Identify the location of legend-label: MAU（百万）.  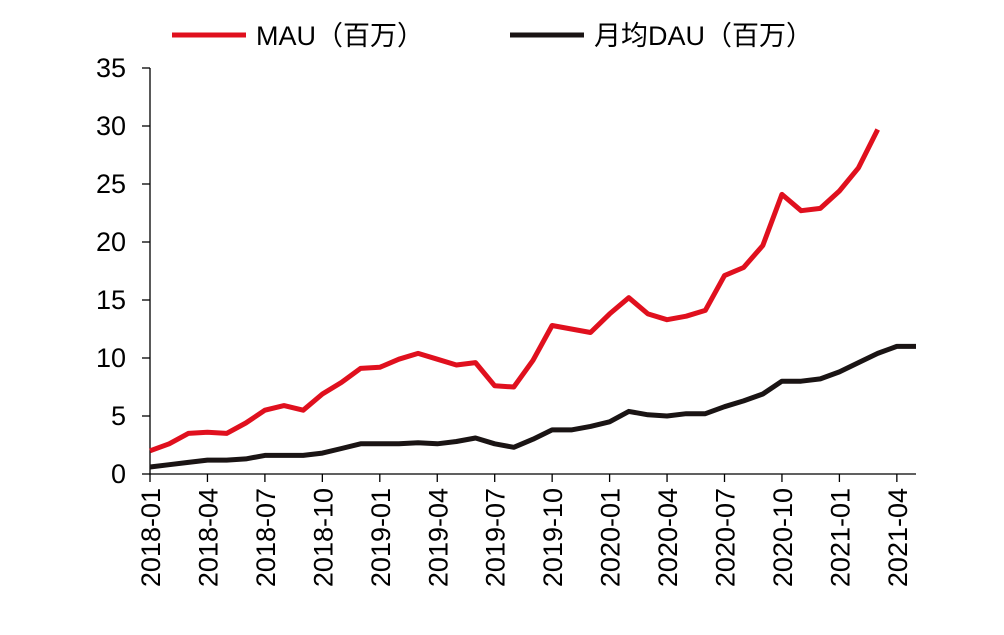
(340, 36).